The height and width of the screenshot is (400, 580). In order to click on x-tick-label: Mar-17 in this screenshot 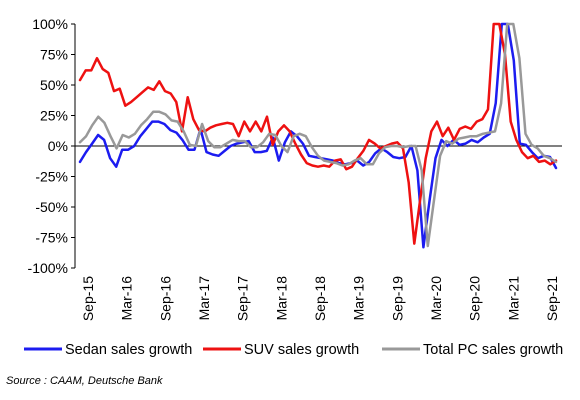, I will do `click(204, 298)`.